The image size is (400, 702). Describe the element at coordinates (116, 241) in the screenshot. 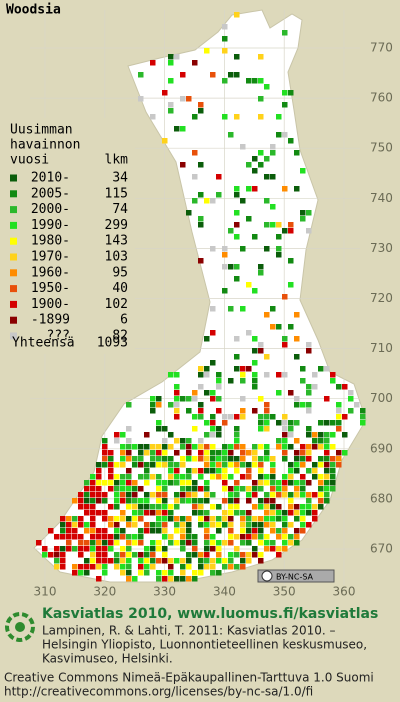

I see `legend-count: 143` at that location.